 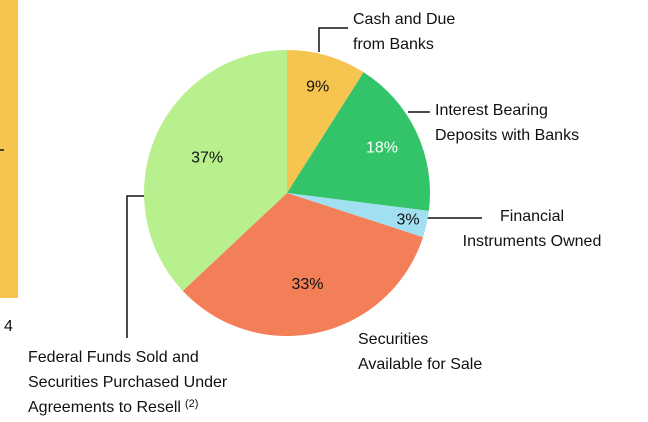 I want to click on side-text: 4, so click(x=8, y=326).